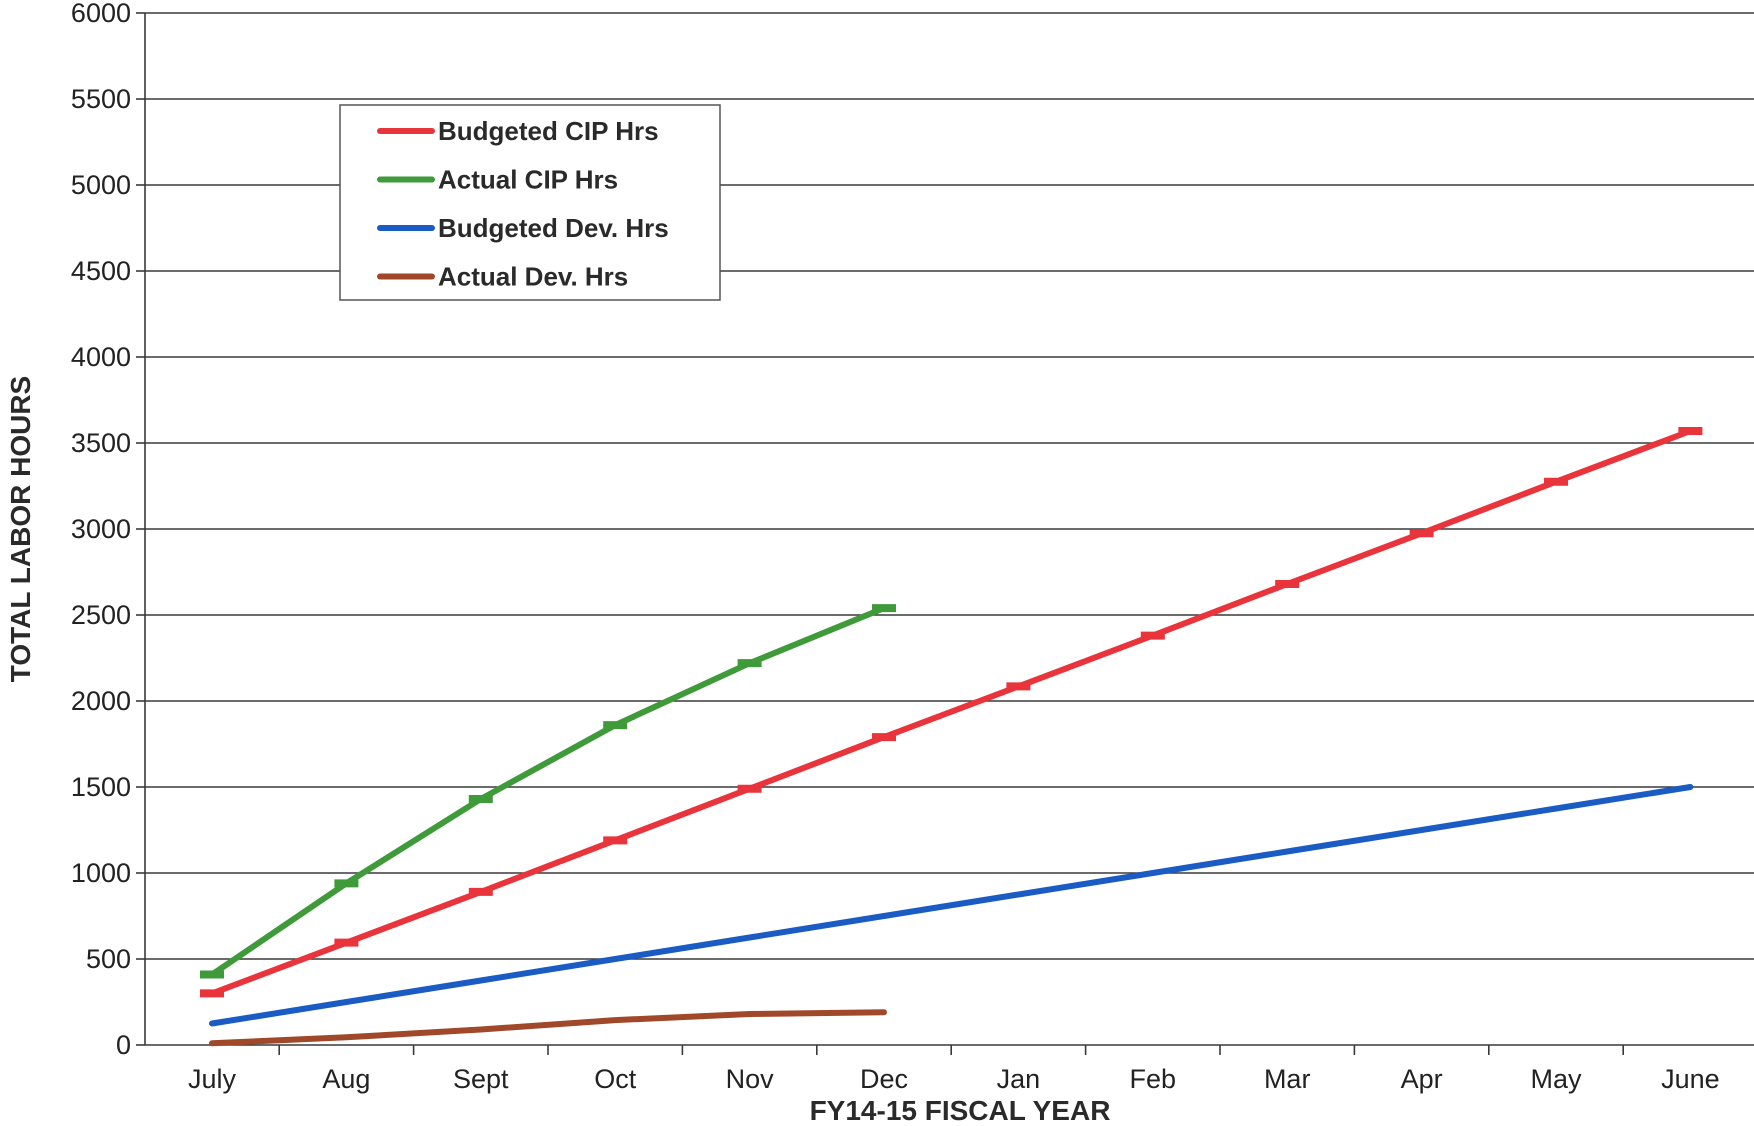 The image size is (1754, 1126). What do you see at coordinates (615, 1079) in the screenshot?
I see `x-tick-label: Oct` at bounding box center [615, 1079].